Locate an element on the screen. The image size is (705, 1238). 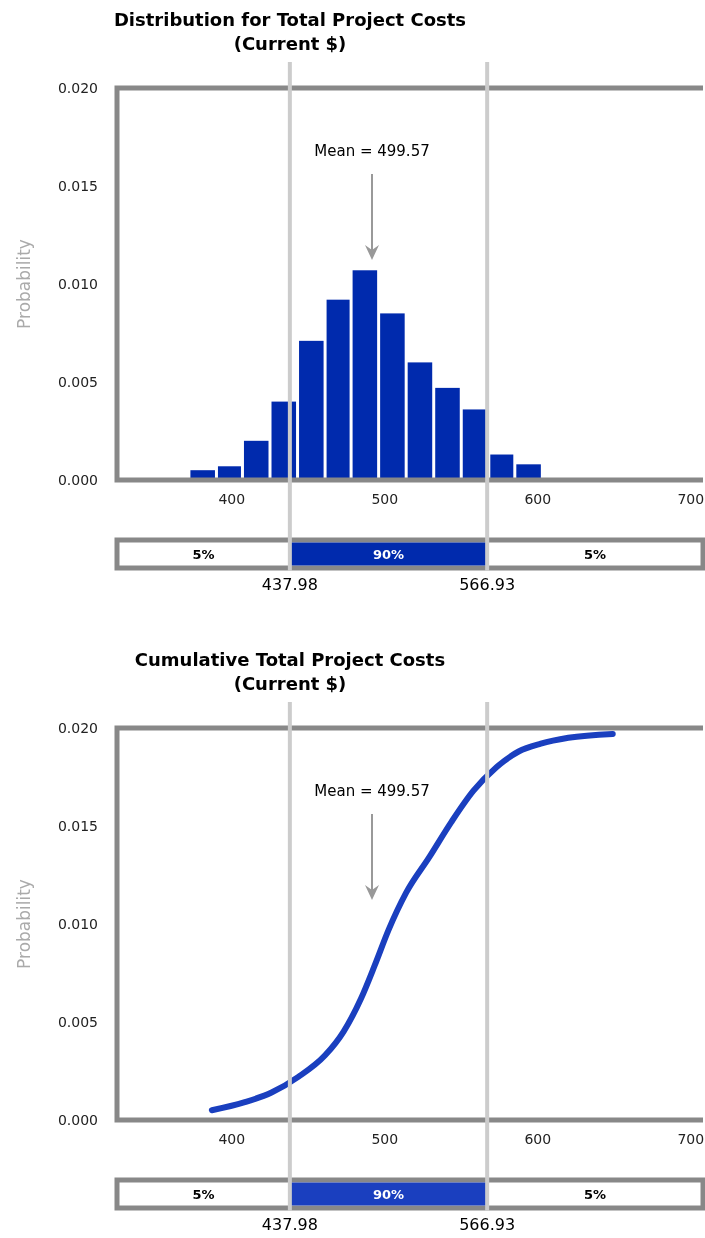
chart-title: Cumulative Total Project Costs is located at coordinates (290, 659).